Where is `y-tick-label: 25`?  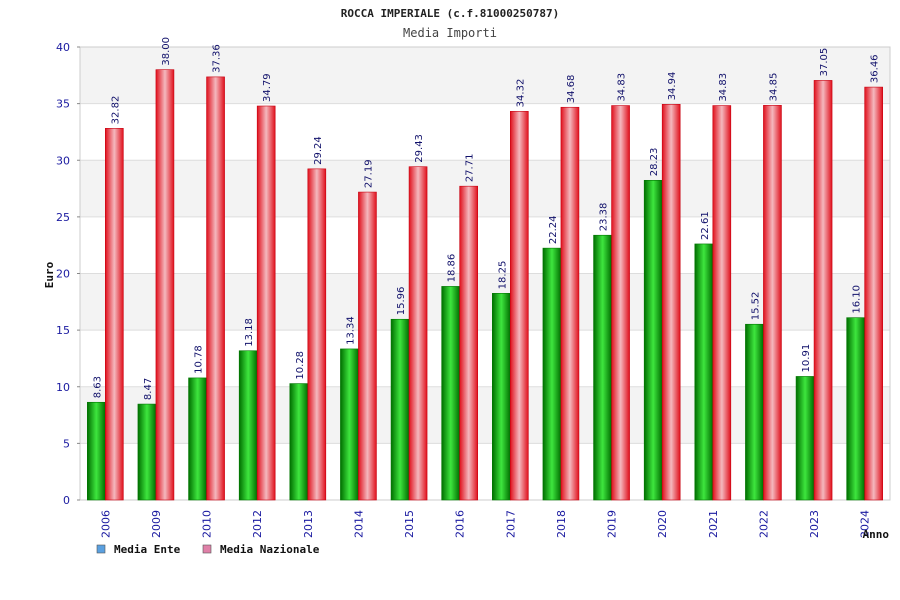 y-tick-label: 25 is located at coordinates (63, 217).